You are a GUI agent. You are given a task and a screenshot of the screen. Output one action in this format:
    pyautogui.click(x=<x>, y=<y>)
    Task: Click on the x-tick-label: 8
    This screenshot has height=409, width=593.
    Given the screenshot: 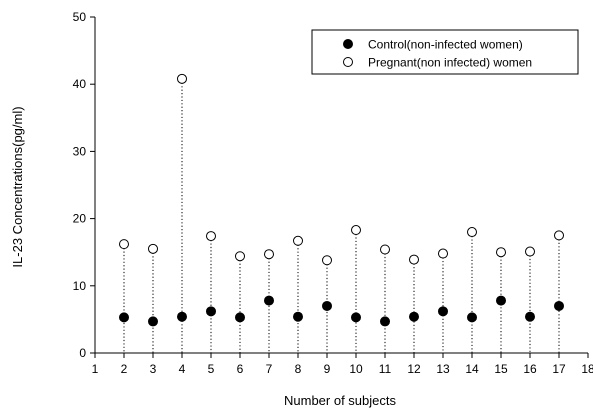 What is the action you would take?
    pyautogui.click(x=298, y=369)
    